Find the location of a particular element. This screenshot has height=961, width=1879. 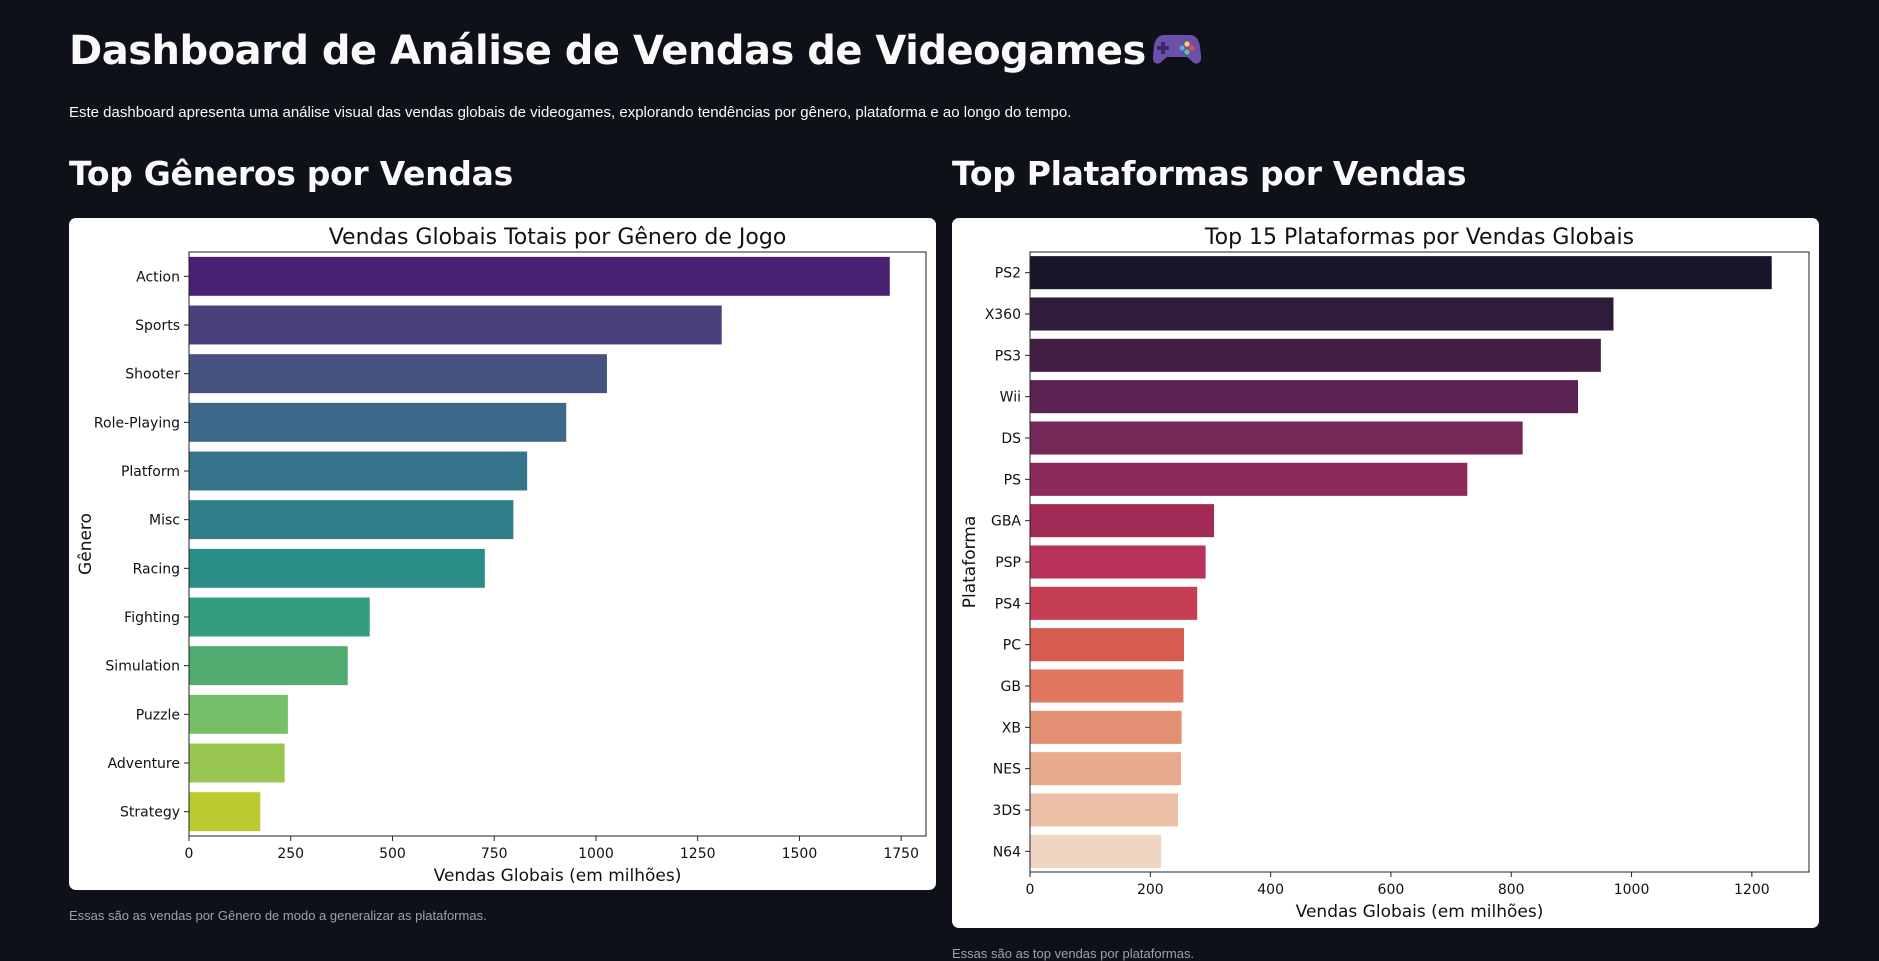

x-tick-label: 800 is located at coordinates (1511, 890).